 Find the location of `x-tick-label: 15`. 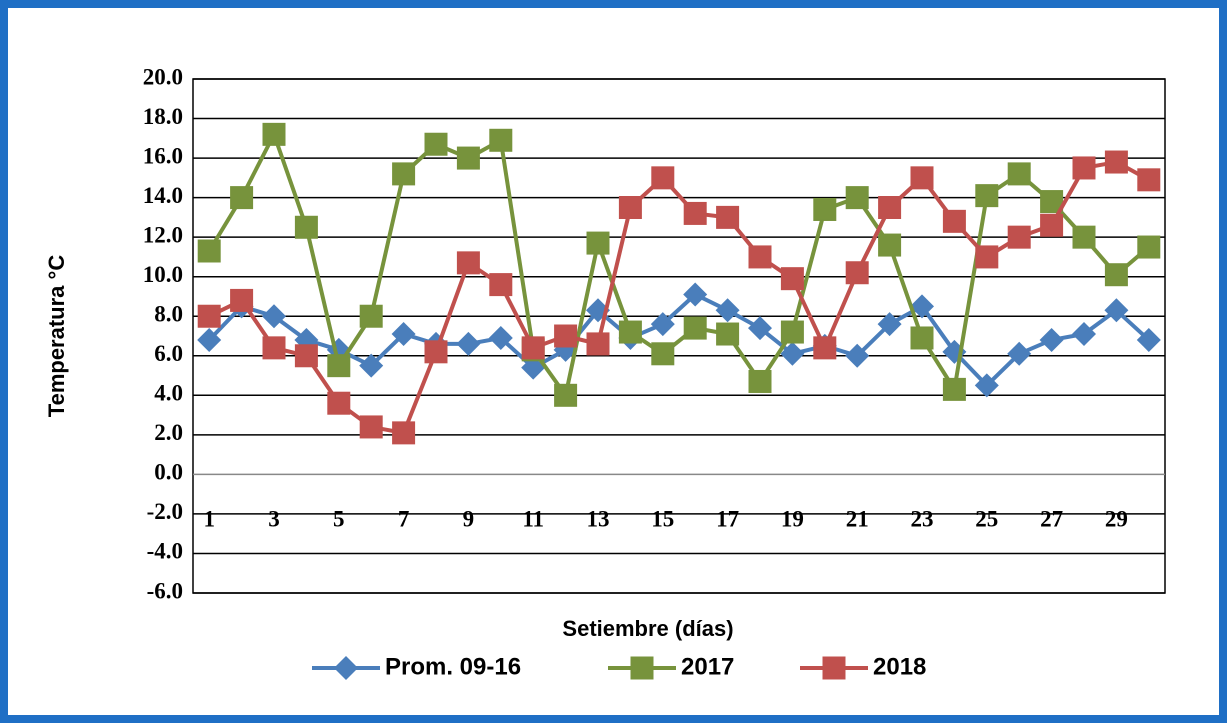

x-tick-label: 15 is located at coordinates (662, 519).